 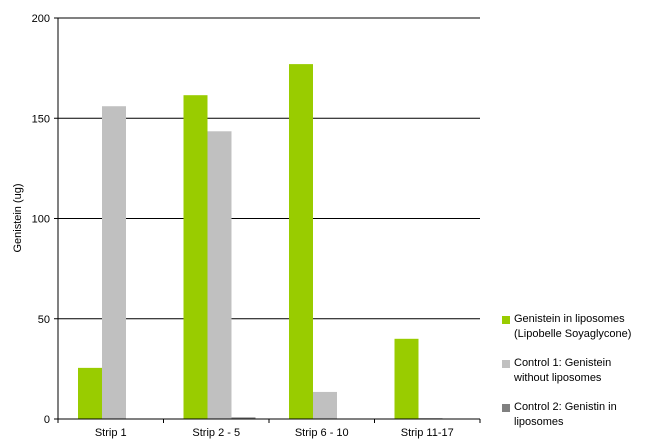 I want to click on legend-item: Control 2: Genistin in liposomes, so click(x=577, y=415).